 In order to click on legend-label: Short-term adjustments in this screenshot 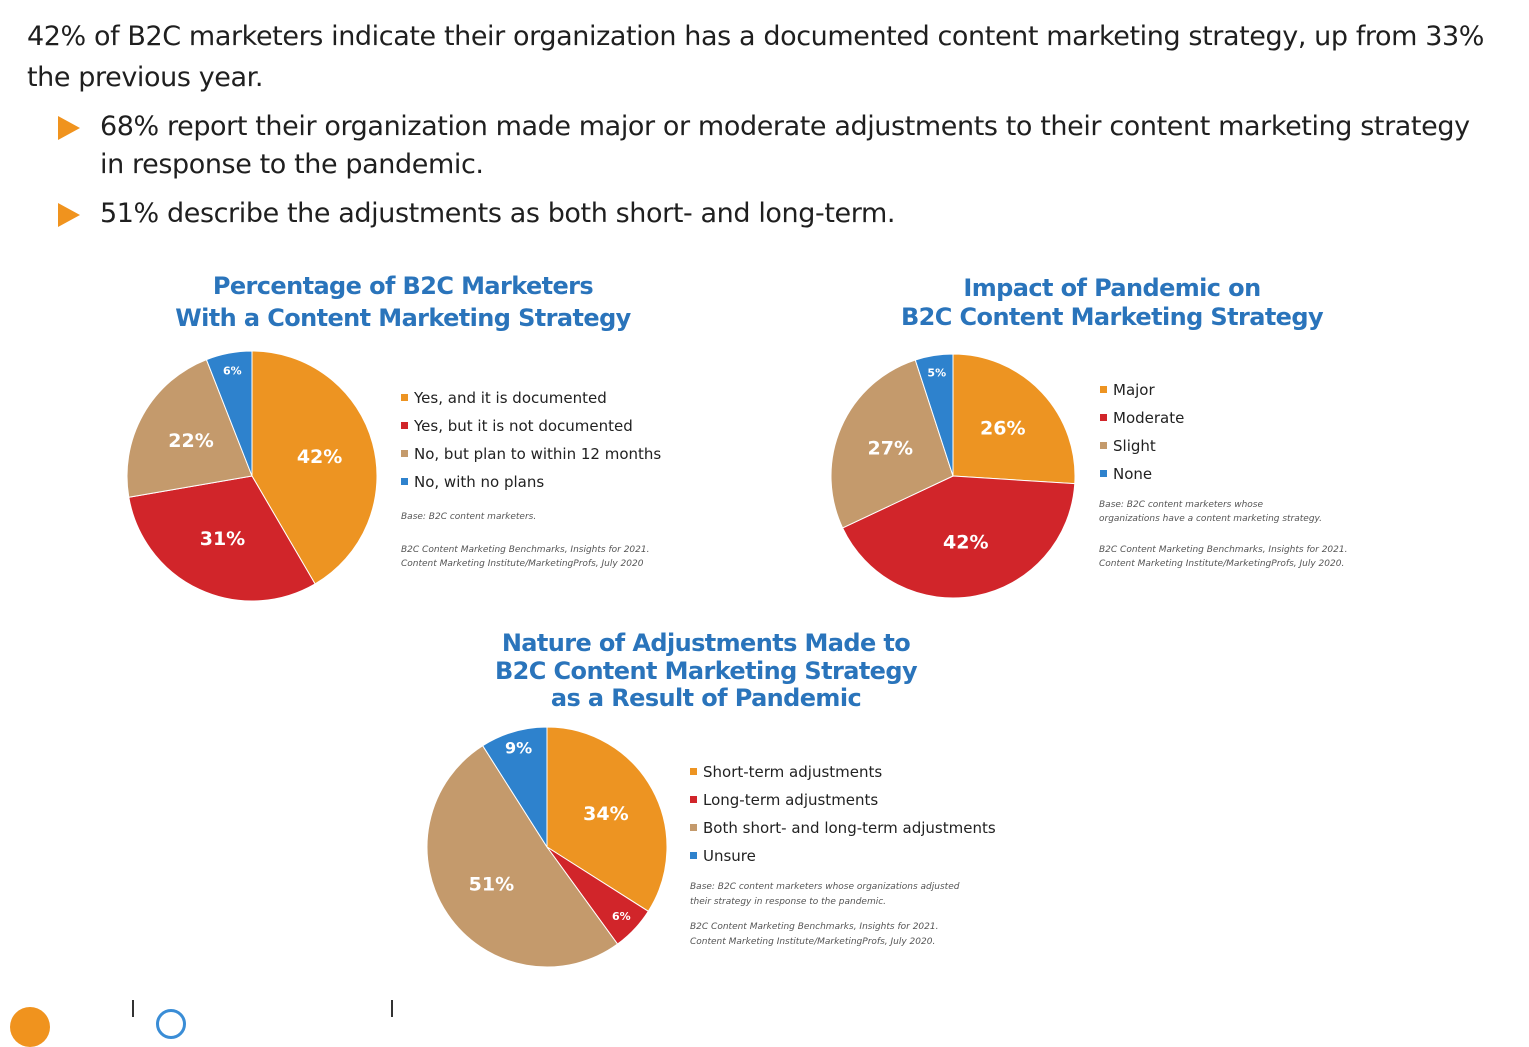, I will do `click(793, 772)`.